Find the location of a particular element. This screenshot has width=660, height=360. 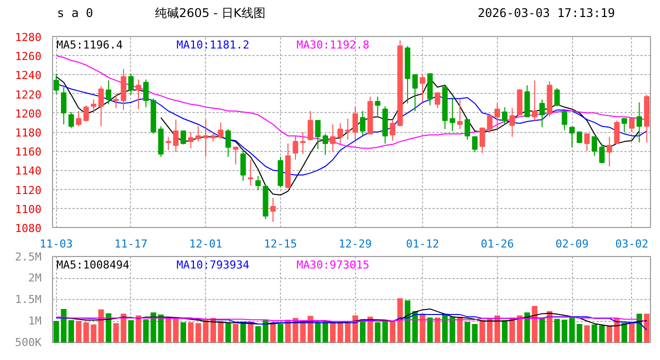

y-tick-label: 1140 is located at coordinates (28, 171).